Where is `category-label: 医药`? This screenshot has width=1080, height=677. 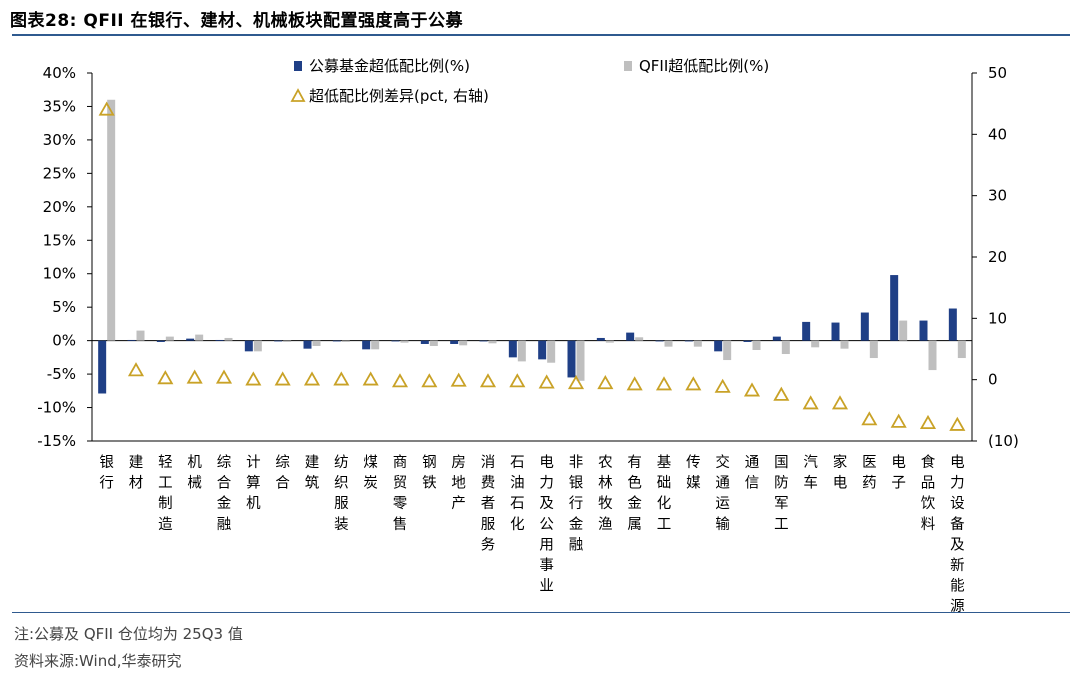
category-label: 医药 is located at coordinates (869, 473).